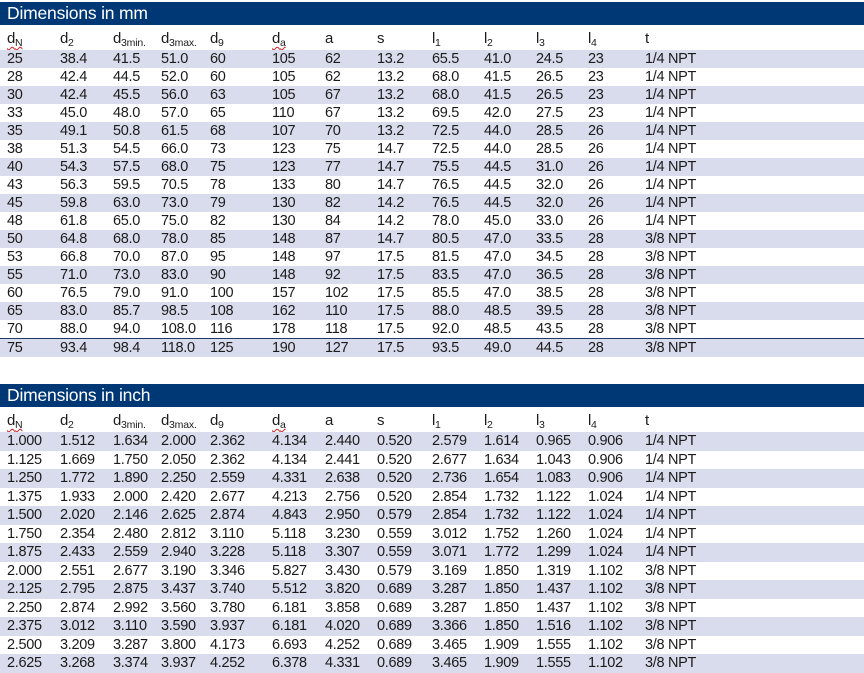 This screenshot has width=864, height=673. Describe the element at coordinates (137, 347) in the screenshot. I see `table-cell: 98.4` at that location.